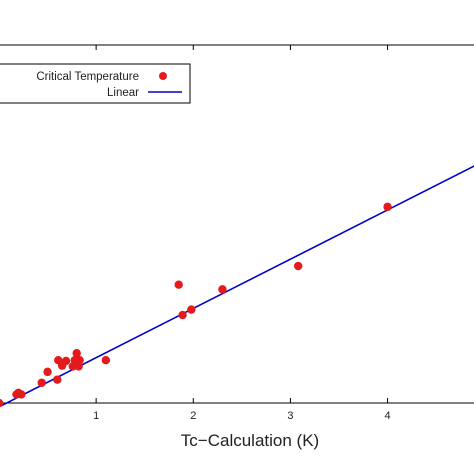  What do you see at coordinates (242, 416) in the screenshot?
I see `x-axis-tick-labels: 1 2 3 4` at bounding box center [242, 416].